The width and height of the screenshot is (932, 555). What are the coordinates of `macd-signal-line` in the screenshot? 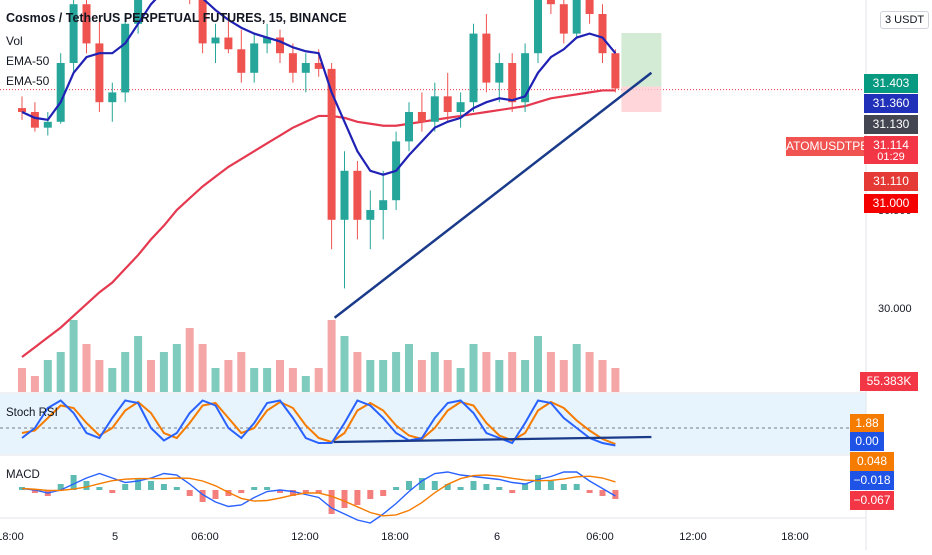 It's located at (318, 495).